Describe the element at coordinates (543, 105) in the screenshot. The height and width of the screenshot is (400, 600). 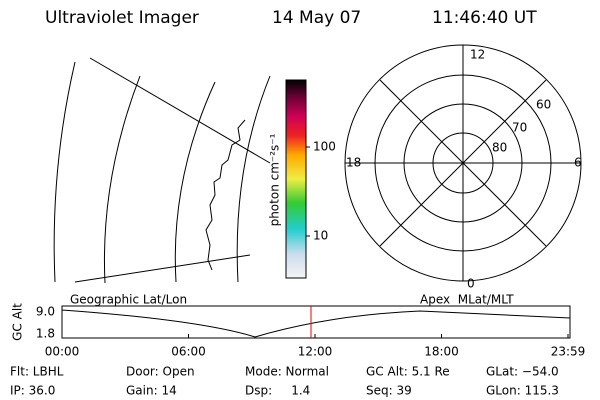
I see `ring-label: 60` at that location.